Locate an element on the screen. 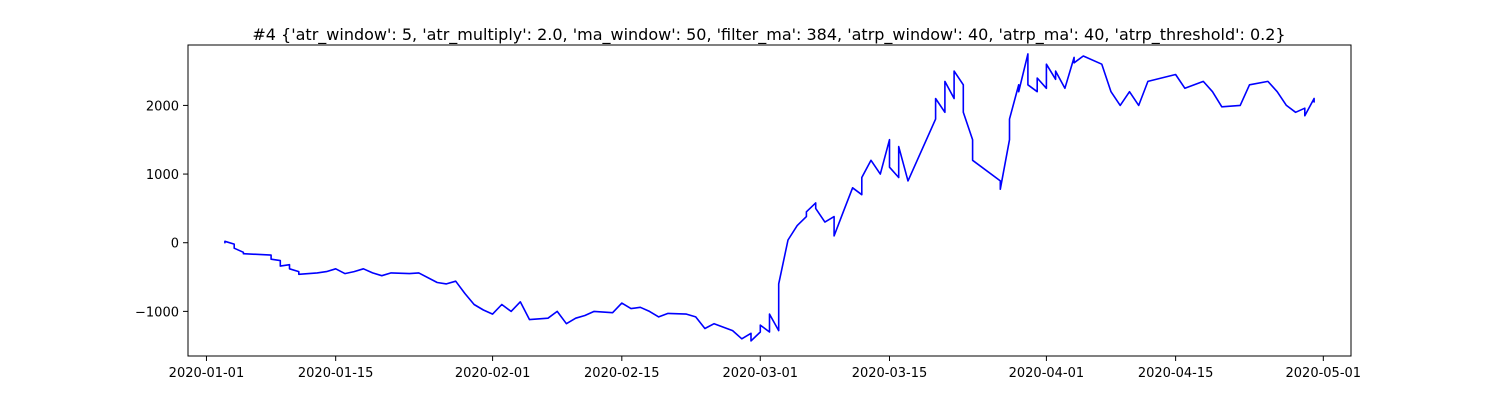 This screenshot has width=1500, height=400. x-tick-label: 2020-04-15 is located at coordinates (1176, 373).